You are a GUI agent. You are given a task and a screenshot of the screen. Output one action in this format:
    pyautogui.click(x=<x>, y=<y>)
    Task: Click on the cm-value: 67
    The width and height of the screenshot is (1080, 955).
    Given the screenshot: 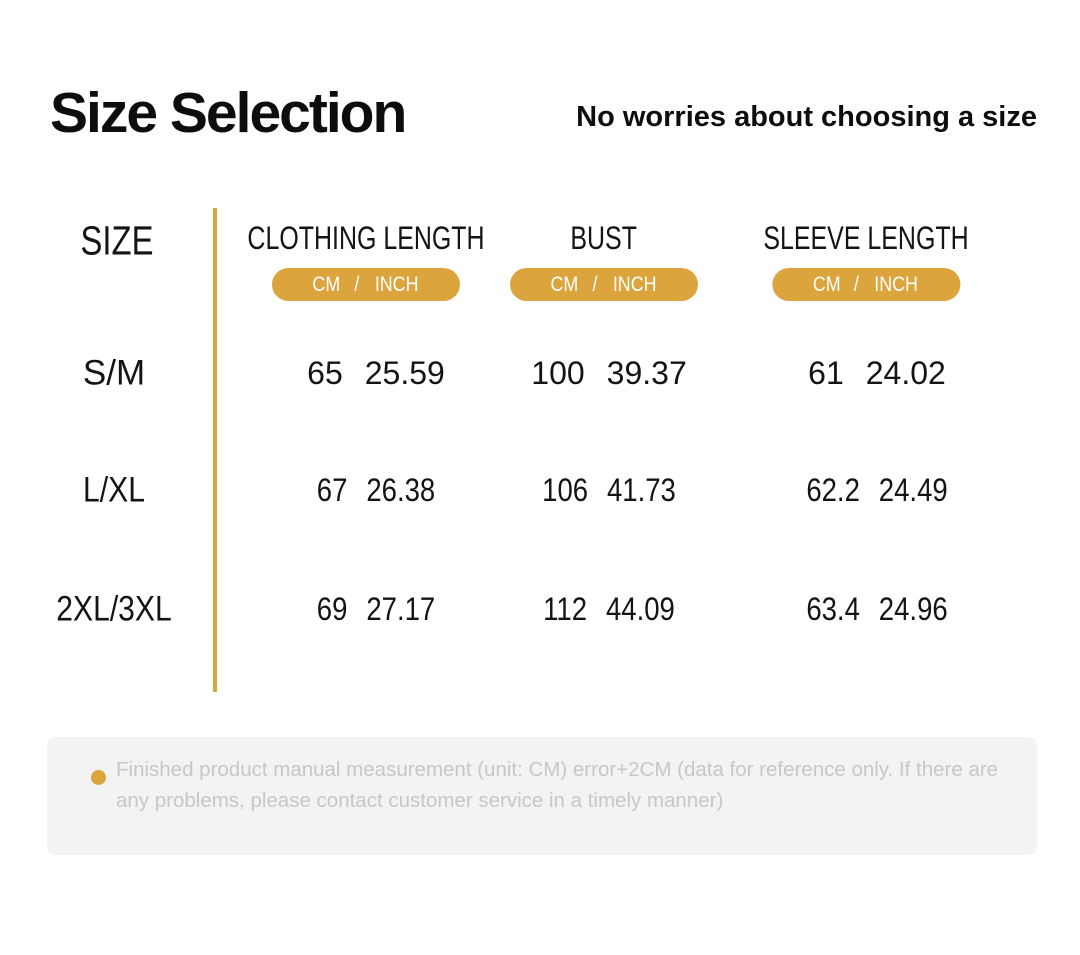 What is the action you would take?
    pyautogui.click(x=332, y=490)
    